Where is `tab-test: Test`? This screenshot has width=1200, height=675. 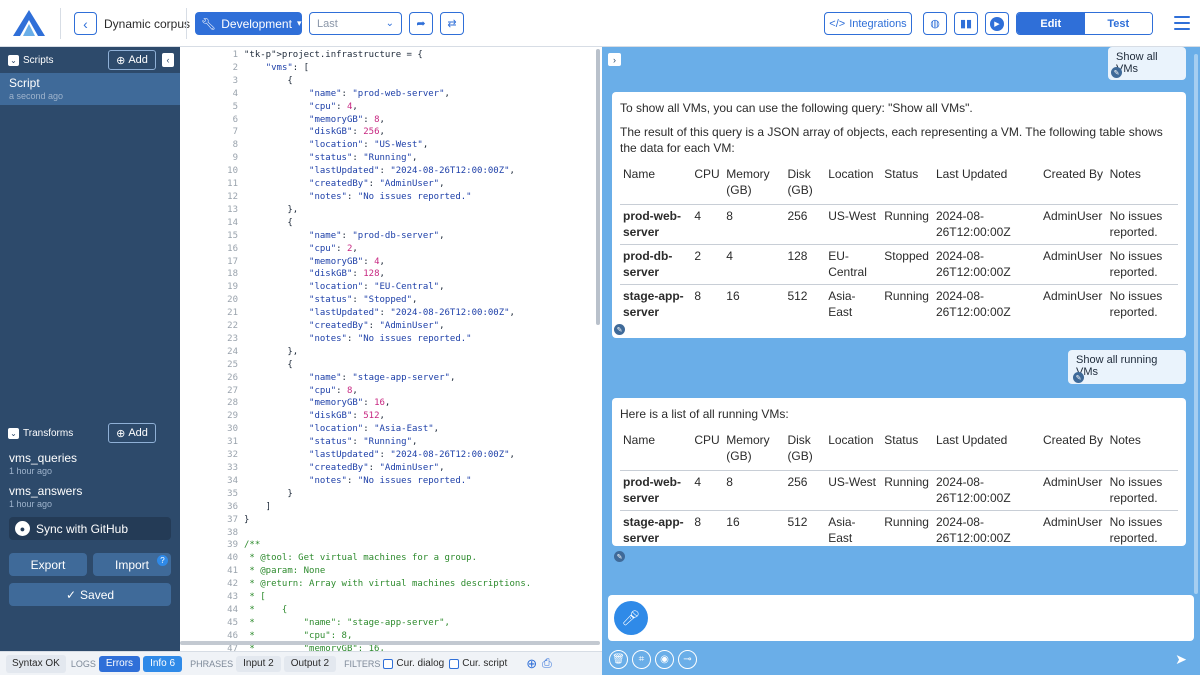
tab-test: Test is located at coordinates (1118, 23).